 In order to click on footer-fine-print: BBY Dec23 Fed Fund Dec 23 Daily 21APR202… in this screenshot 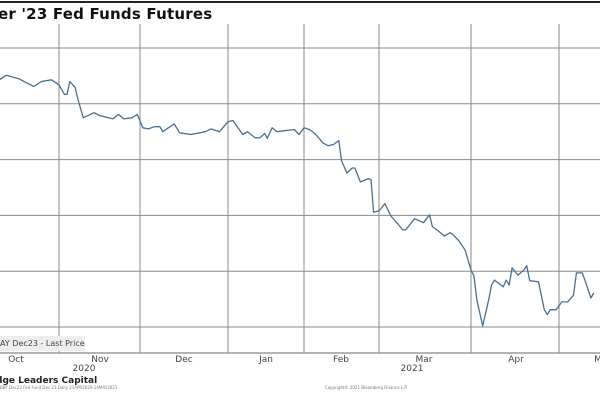, I will do `click(59, 387)`.